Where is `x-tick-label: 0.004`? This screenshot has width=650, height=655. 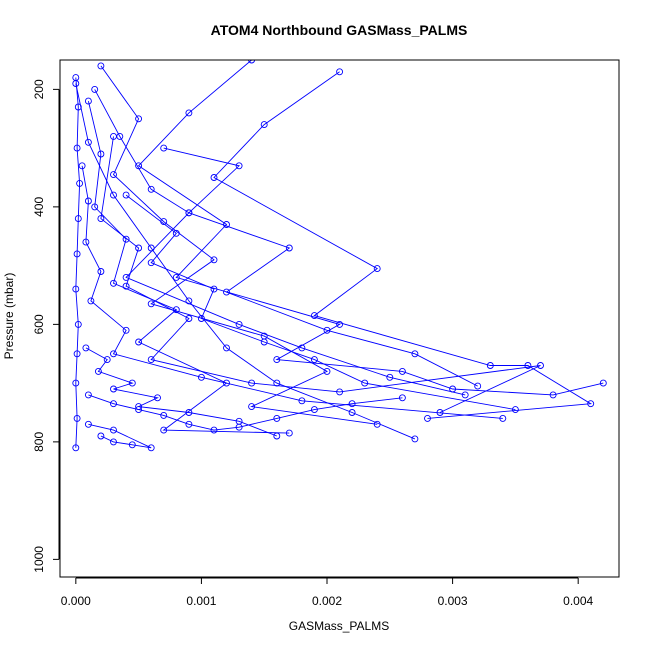 x-tick-label: 0.004 is located at coordinates (578, 601).